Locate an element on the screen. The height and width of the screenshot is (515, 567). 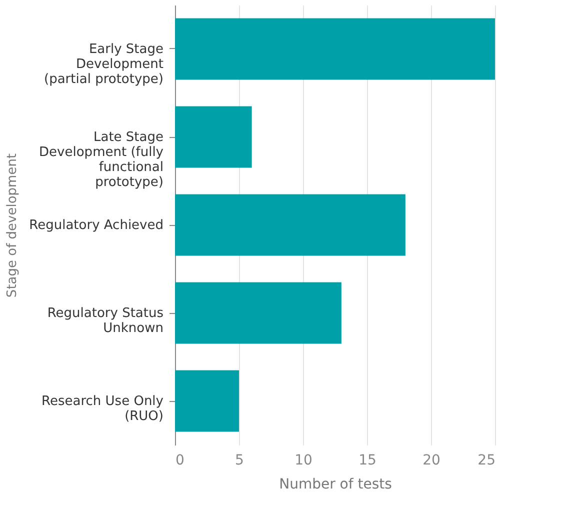
x-tick-label: 0 is located at coordinates (180, 460).